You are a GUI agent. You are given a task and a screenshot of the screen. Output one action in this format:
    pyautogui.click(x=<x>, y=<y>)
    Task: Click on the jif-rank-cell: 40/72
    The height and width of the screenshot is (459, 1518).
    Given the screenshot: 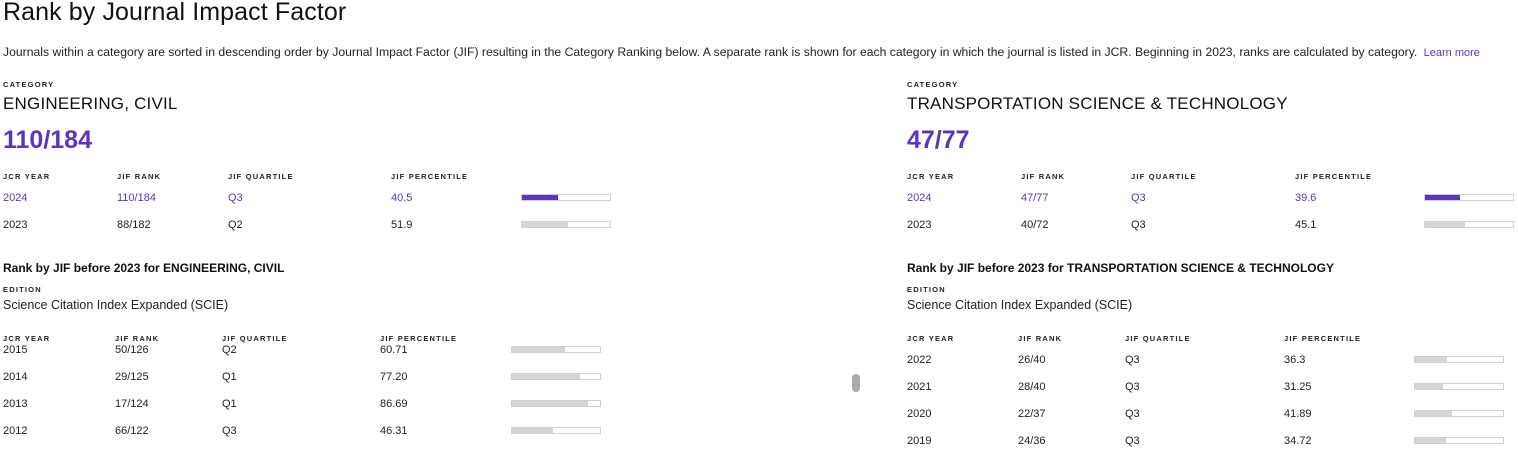 What is the action you would take?
    pyautogui.click(x=1035, y=225)
    